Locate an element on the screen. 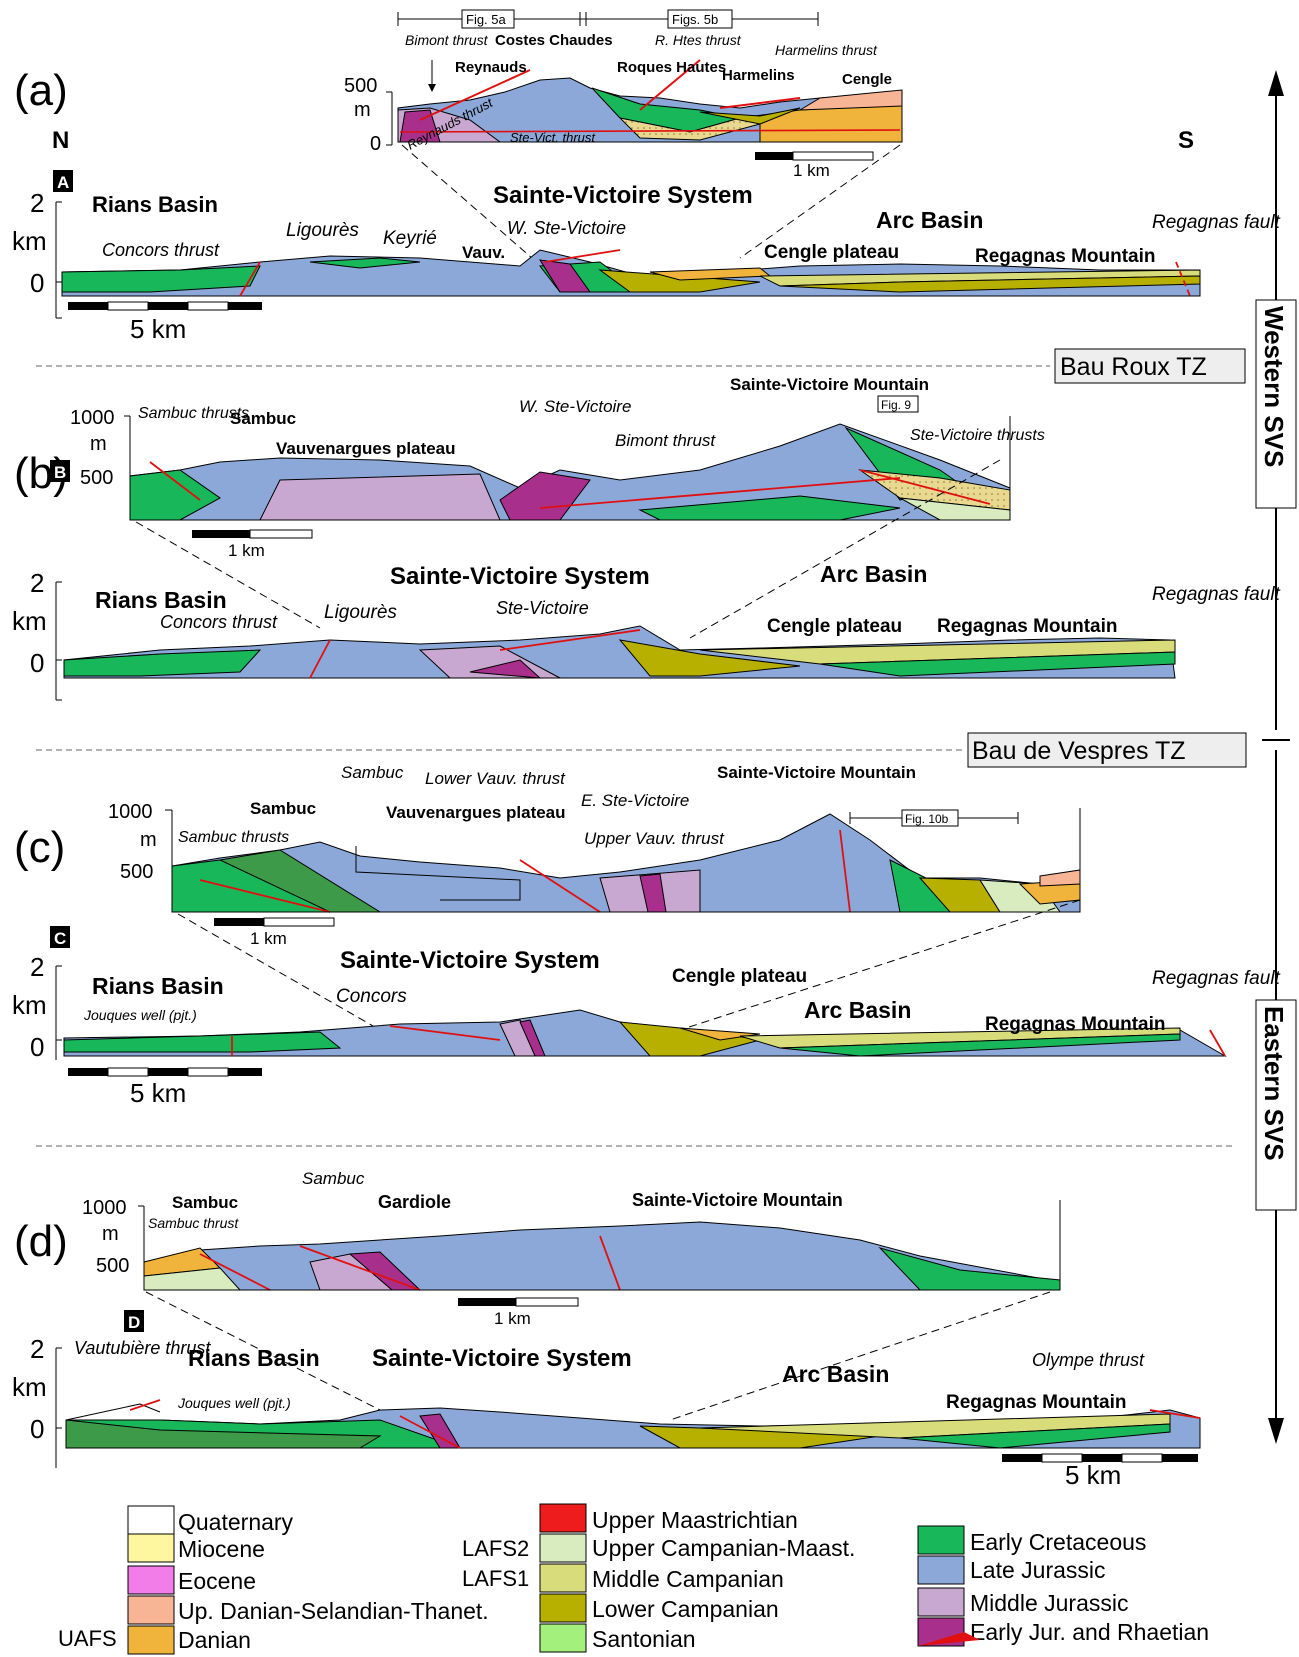  label-concors-thrust-b: Concors thrust is located at coordinates (219, 622).